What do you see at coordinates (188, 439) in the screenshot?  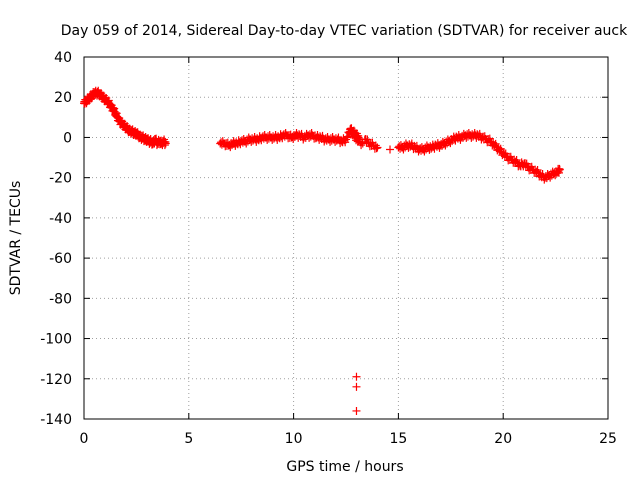 I see `x-tick-label: 5` at bounding box center [188, 439].